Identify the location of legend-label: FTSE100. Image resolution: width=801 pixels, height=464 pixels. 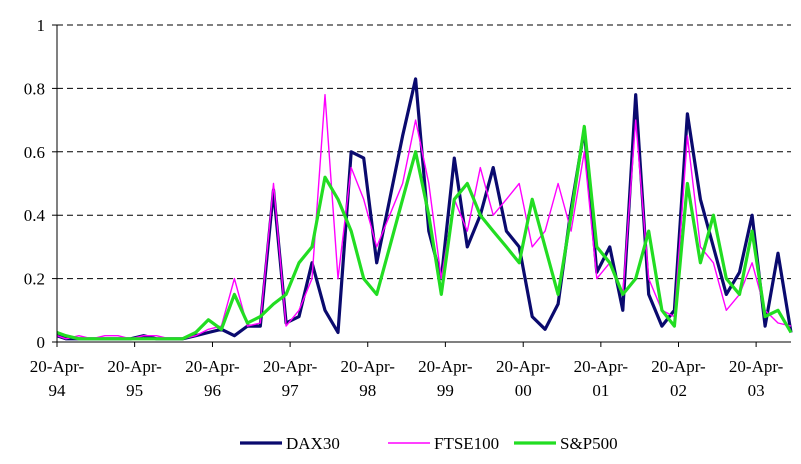
(466, 443).